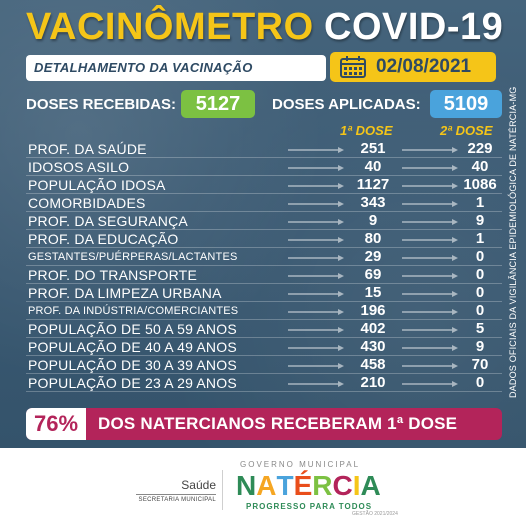  I want to click on coverage-percent: 76%, so click(56, 424).